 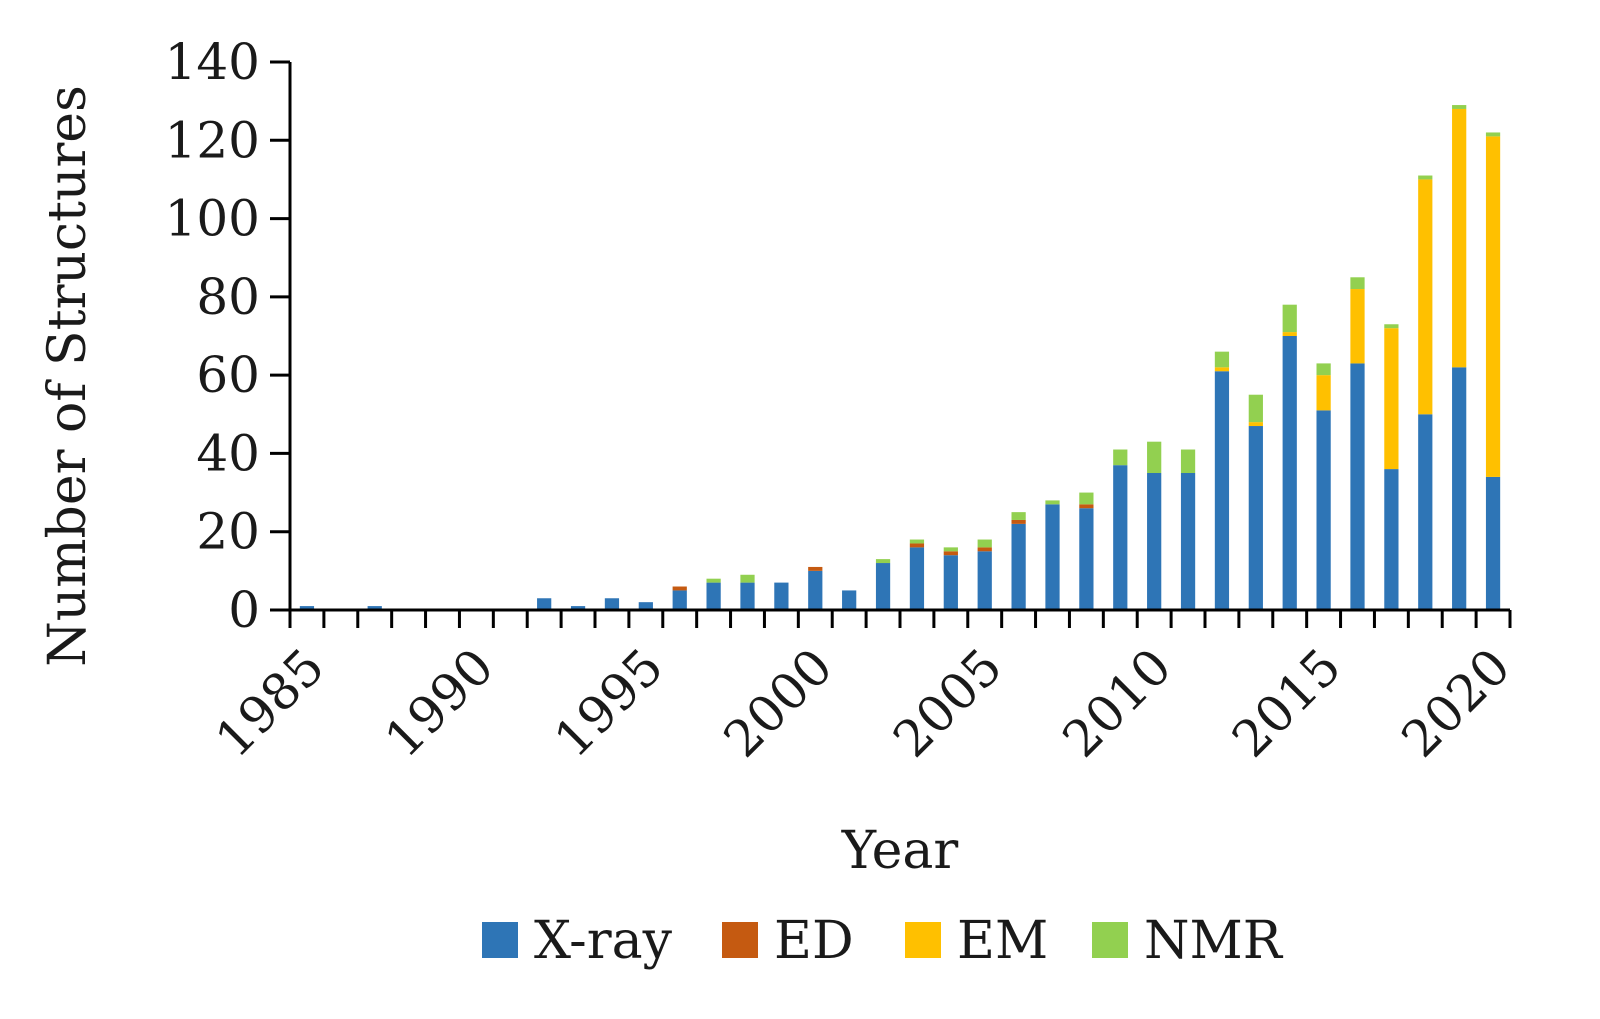 I want to click on y-tick-label-140: 140, so click(x=212, y=62).